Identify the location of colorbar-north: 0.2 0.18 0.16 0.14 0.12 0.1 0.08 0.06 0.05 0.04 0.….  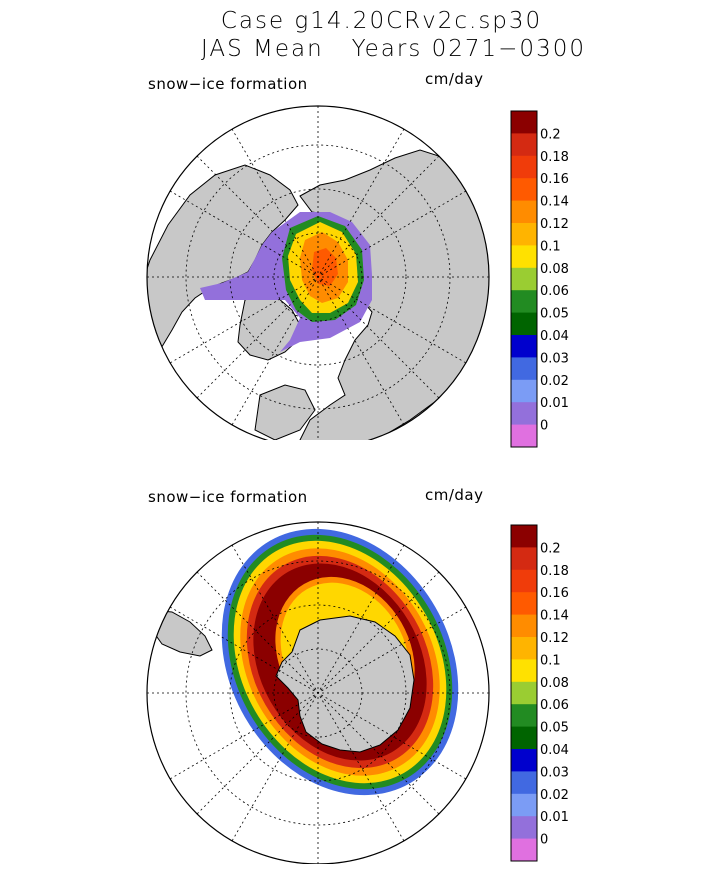
(539, 279).